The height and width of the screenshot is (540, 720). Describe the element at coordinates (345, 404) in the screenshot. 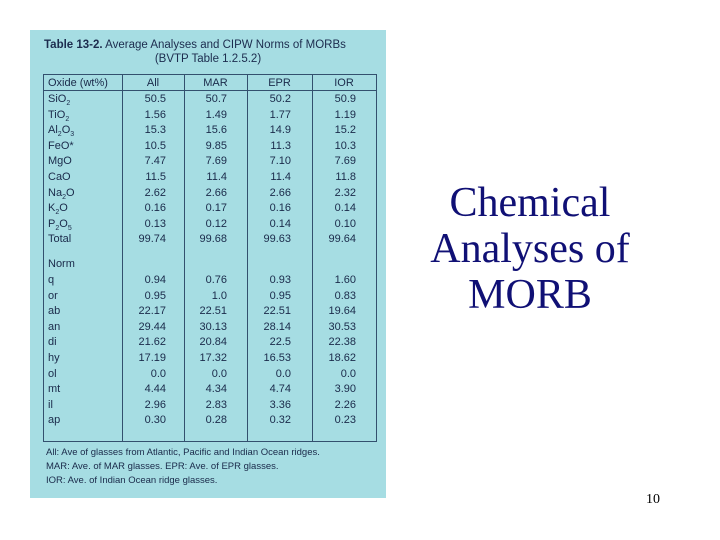

I see `table-cell: 2.26` at that location.